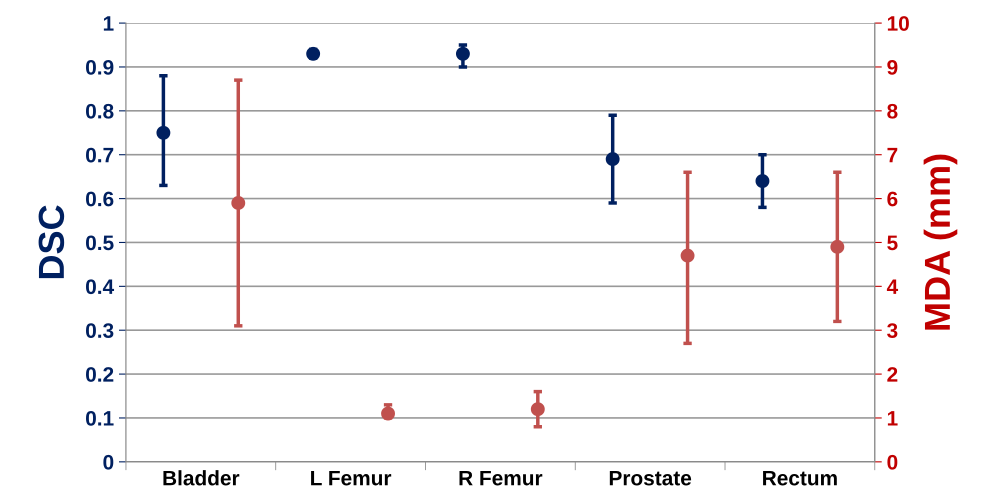 The height and width of the screenshot is (502, 984). What do you see at coordinates (51, 241) in the screenshot?
I see `y-axis-title: DSC` at bounding box center [51, 241].